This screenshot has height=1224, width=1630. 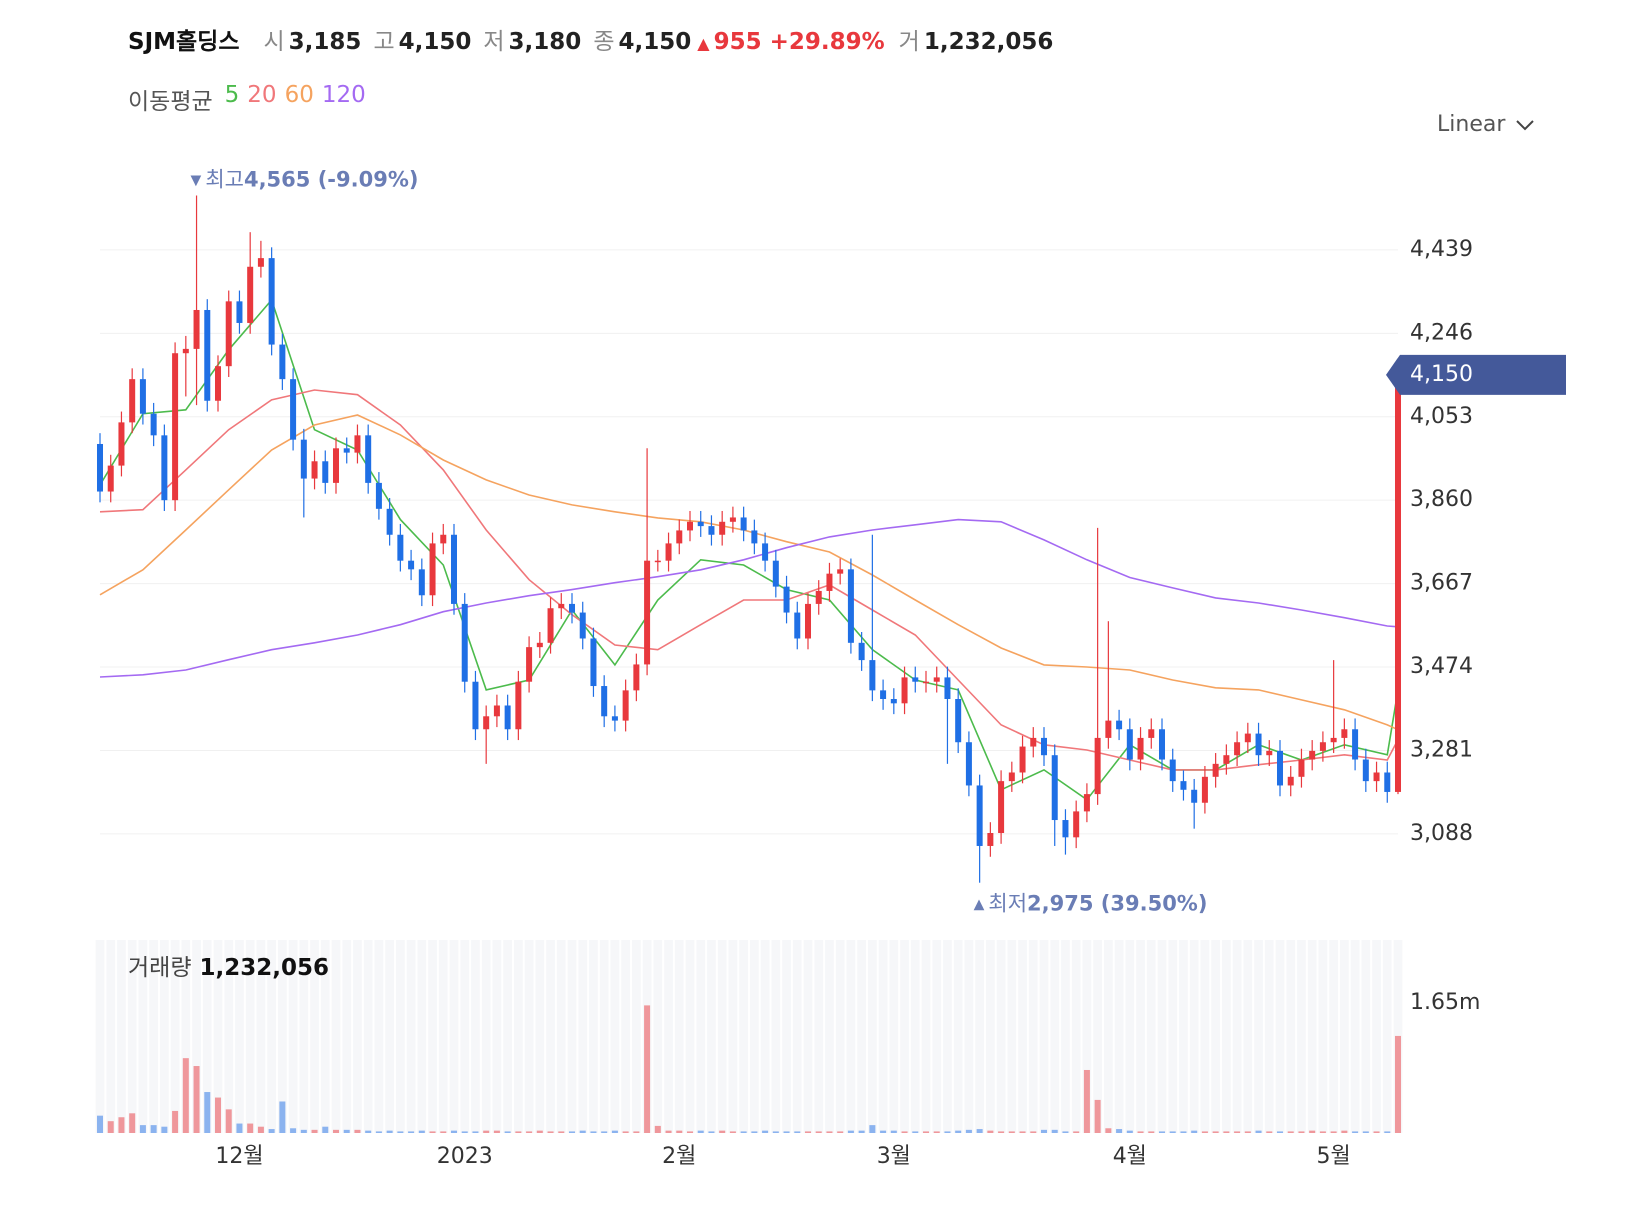 I want to click on scale-selector: Linear, so click(x=1486, y=124).